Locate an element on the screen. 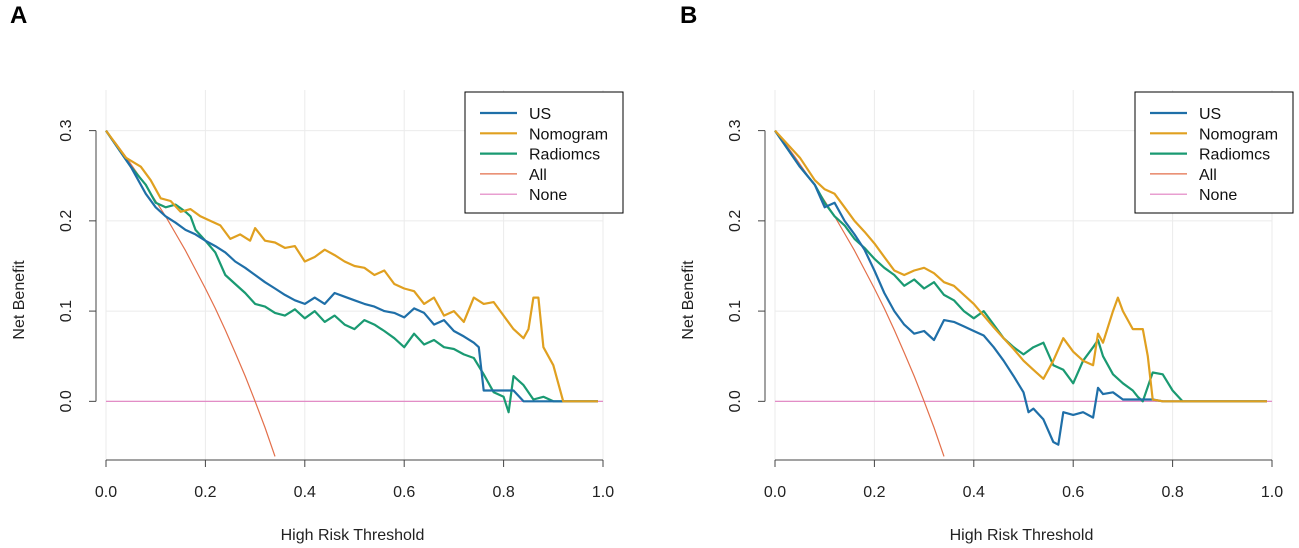  panel-a-series-all-line is located at coordinates (190, 293).